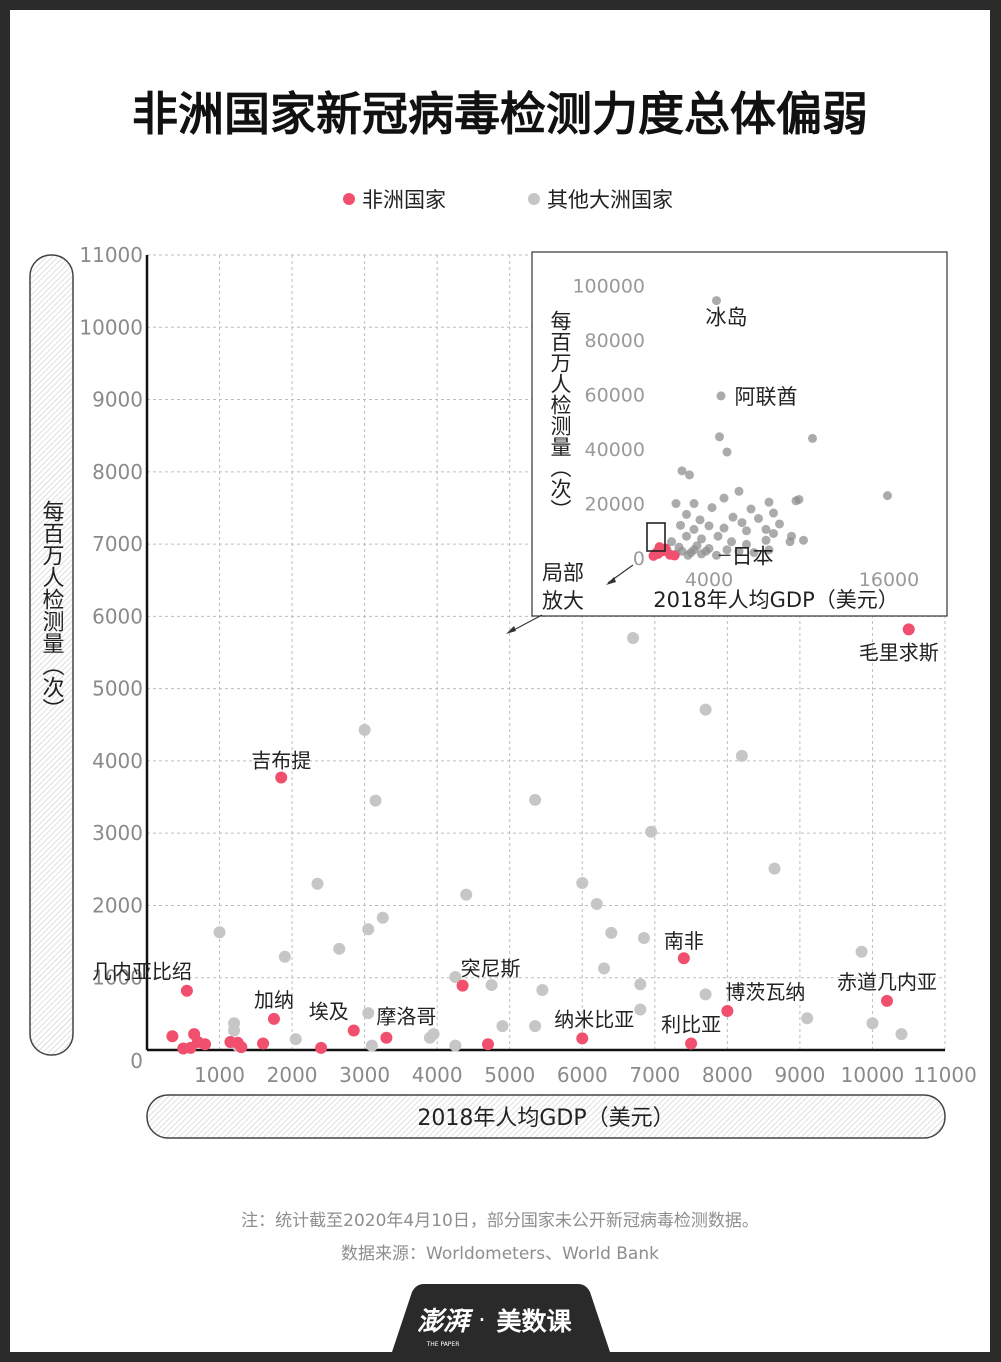  Describe the element at coordinates (117, 544) in the screenshot. I see `y-tick-label: 7000` at that location.